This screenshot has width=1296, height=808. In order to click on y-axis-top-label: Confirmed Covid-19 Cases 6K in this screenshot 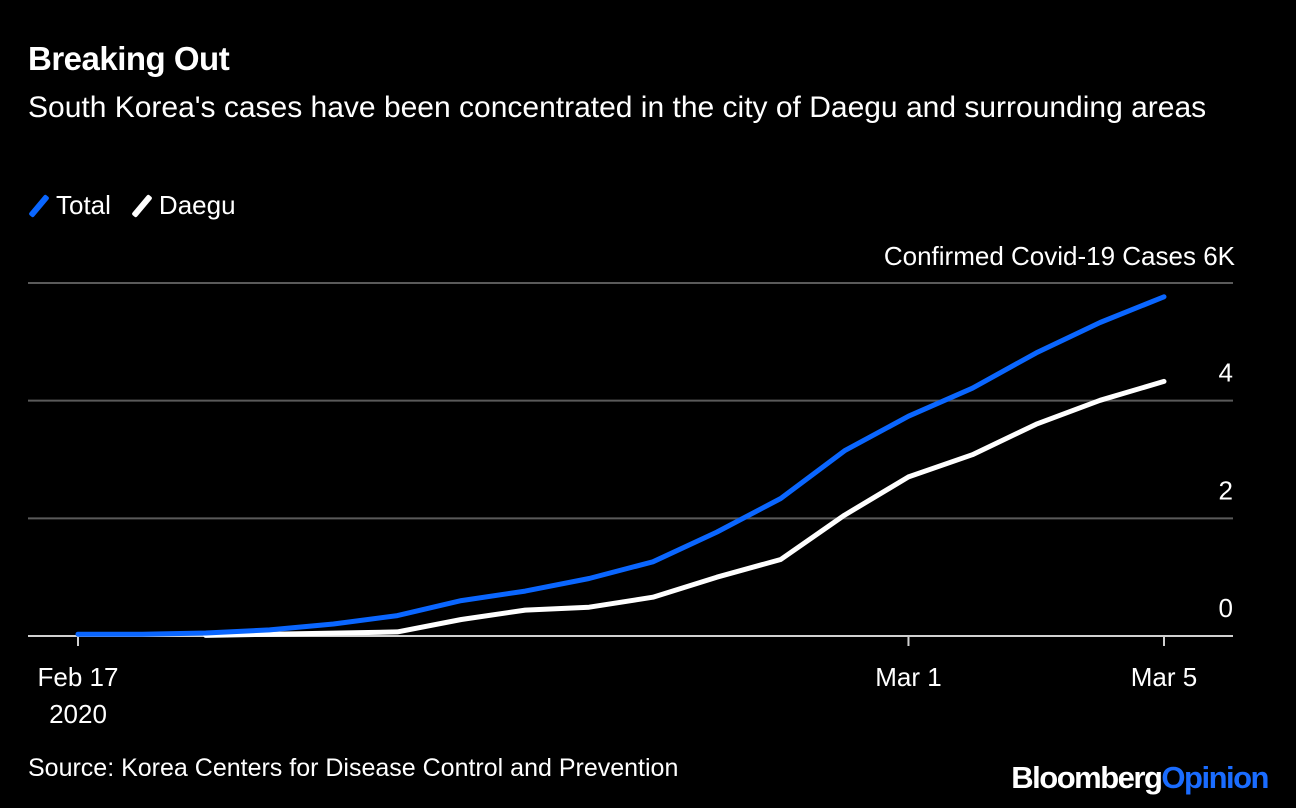, I will do `click(1060, 256)`.